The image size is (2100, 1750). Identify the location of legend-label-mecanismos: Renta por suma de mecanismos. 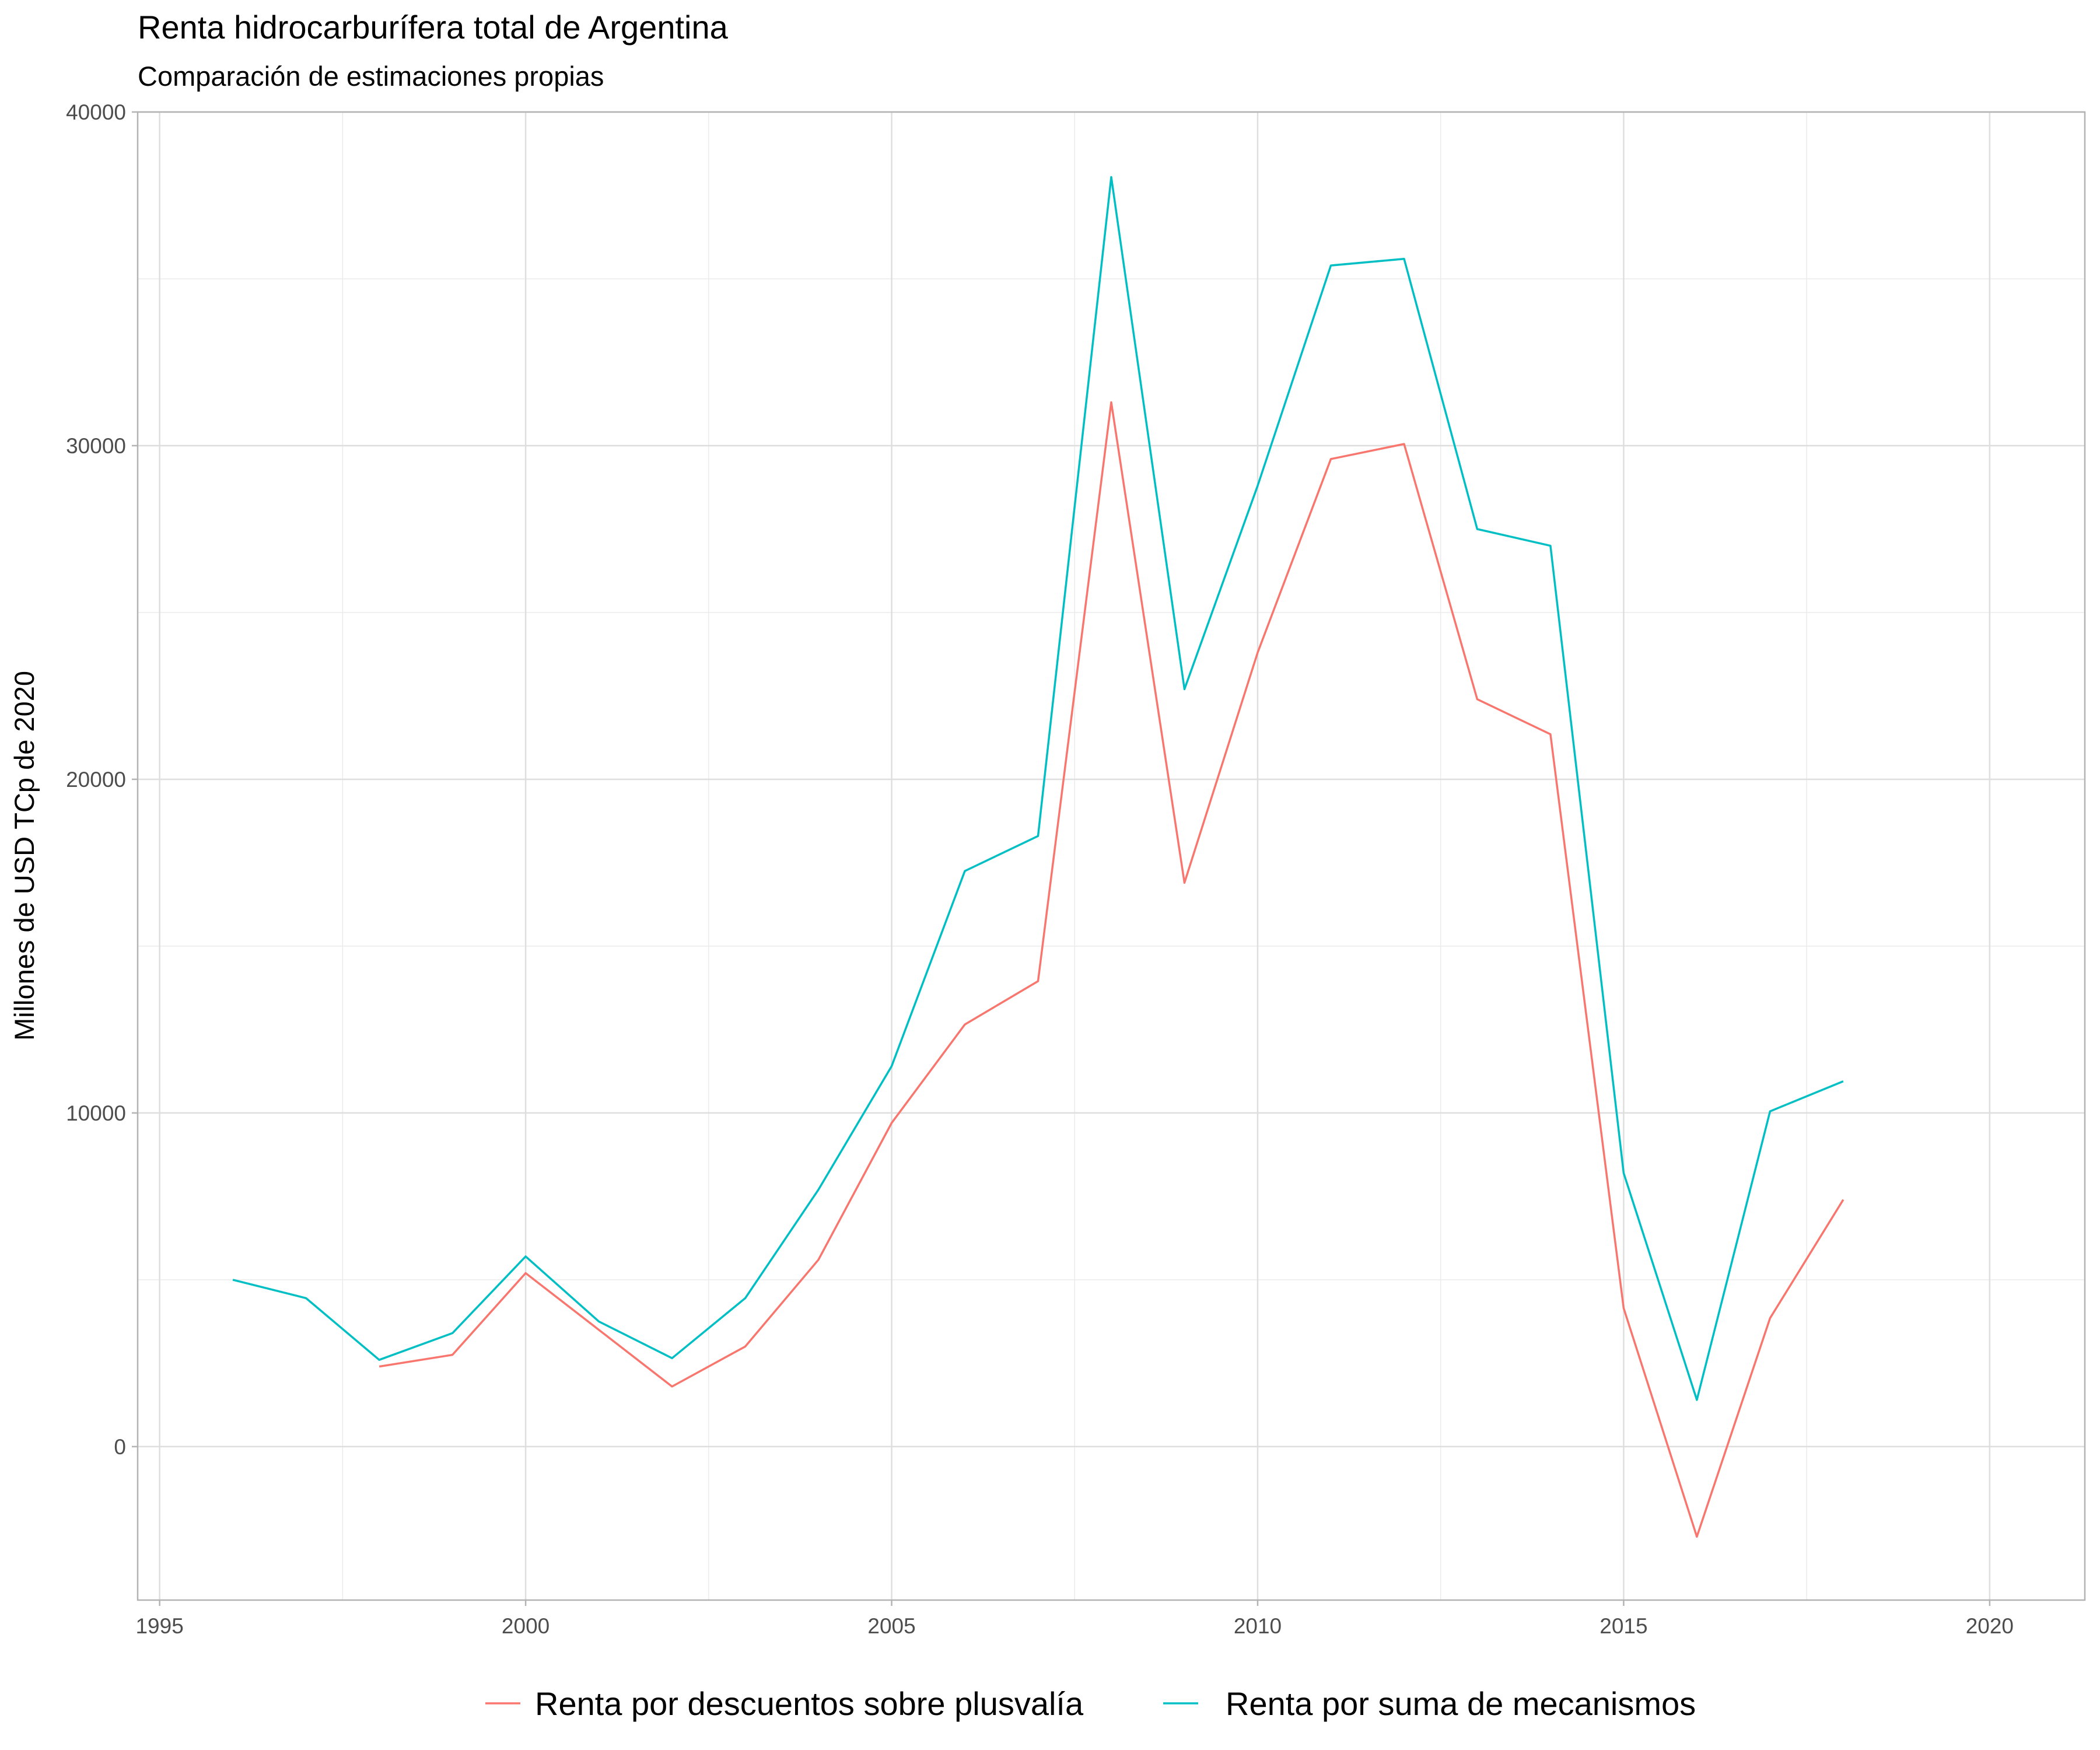
(1461, 1703).